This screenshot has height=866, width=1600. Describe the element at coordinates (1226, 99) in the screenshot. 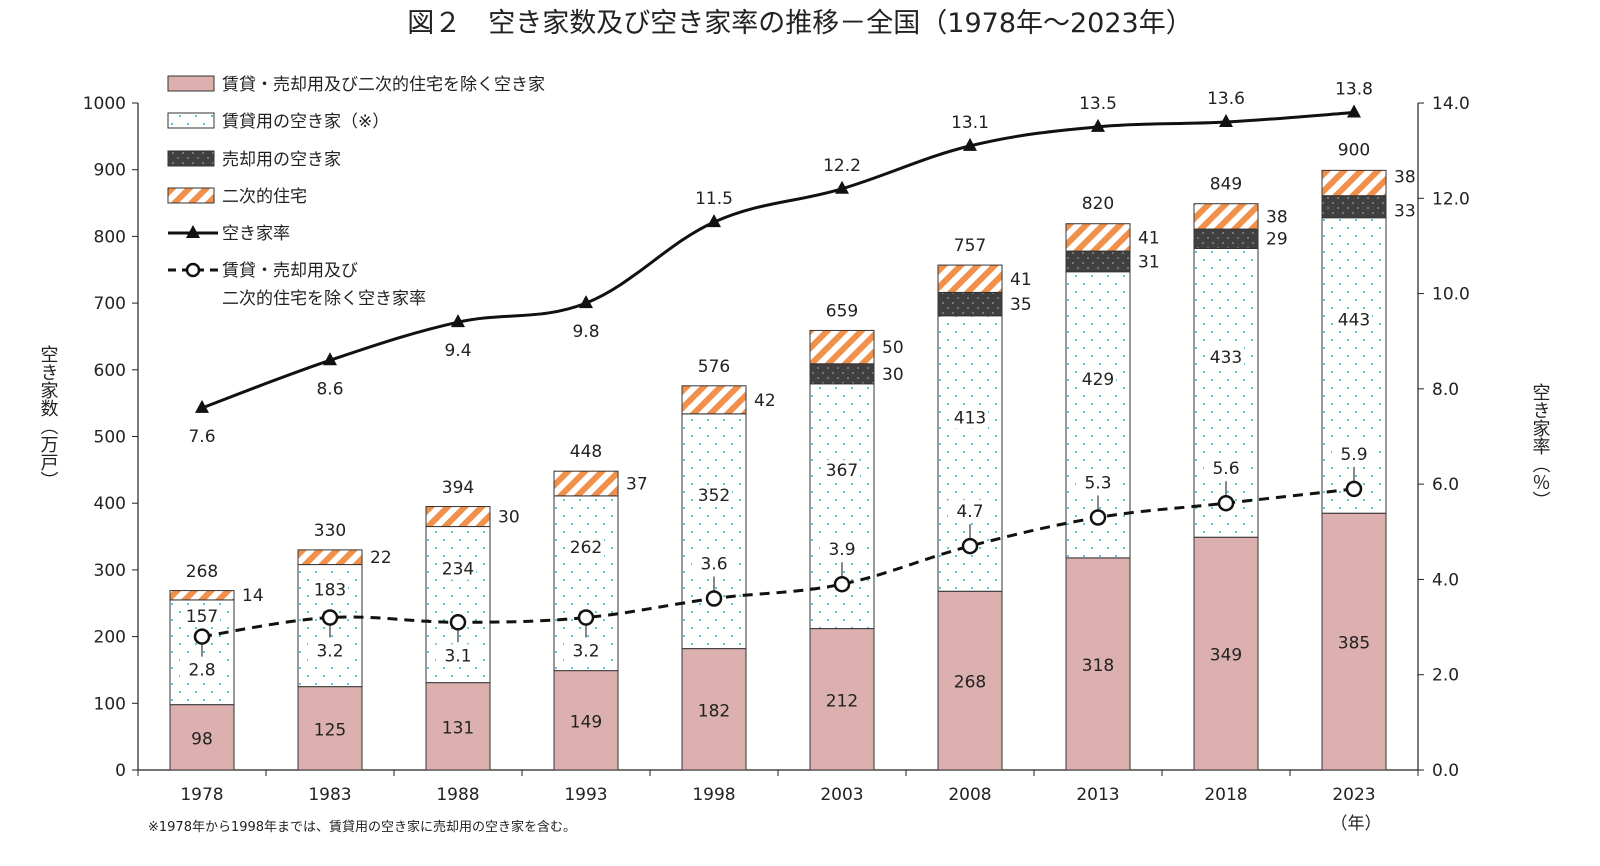

I see `vacancy-rate-label: 13.6` at that location.